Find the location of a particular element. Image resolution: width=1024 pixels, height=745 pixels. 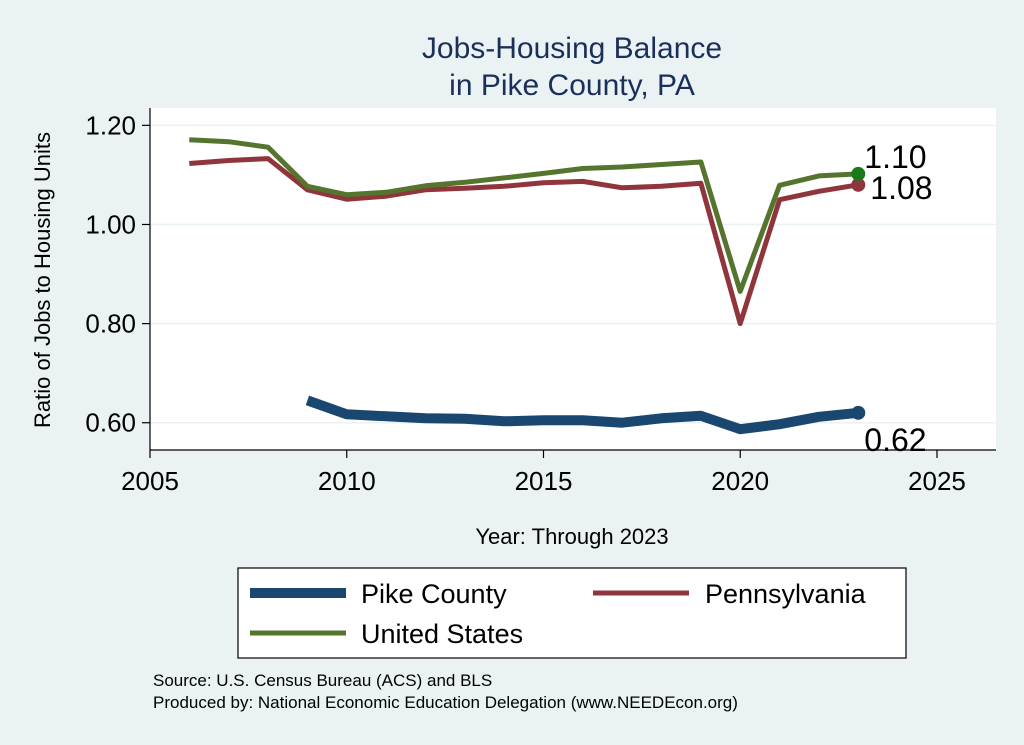

y-tick-label: 1.00 is located at coordinates (110, 224).